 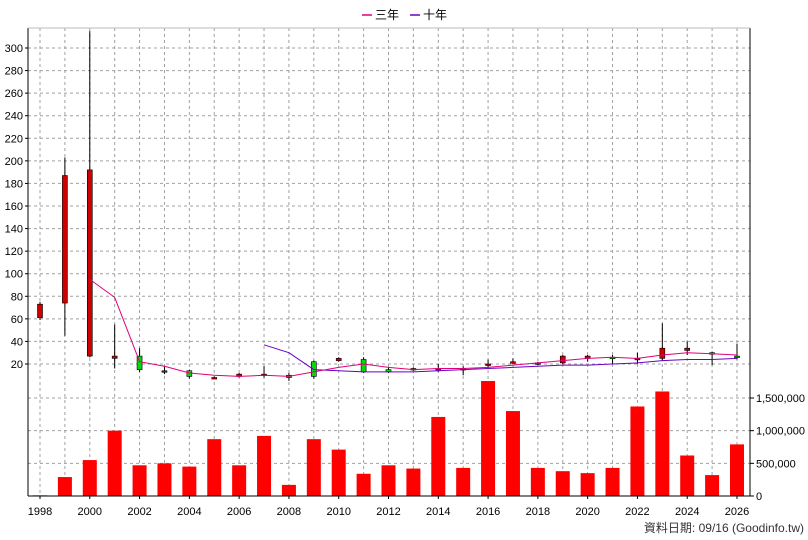 I want to click on footer-source: (Goodinfo.tw), so click(x=768, y=528).